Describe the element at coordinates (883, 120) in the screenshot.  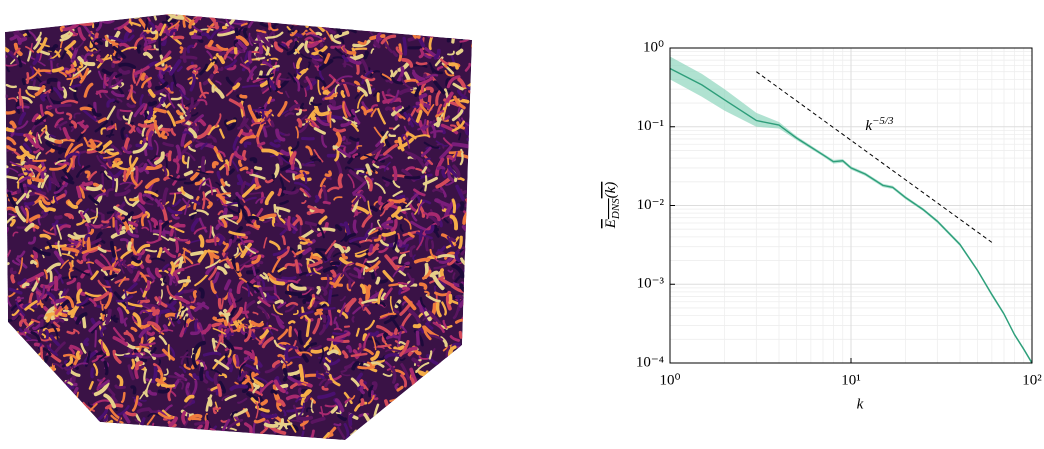
I see `annotation-exponent: −5/3` at that location.